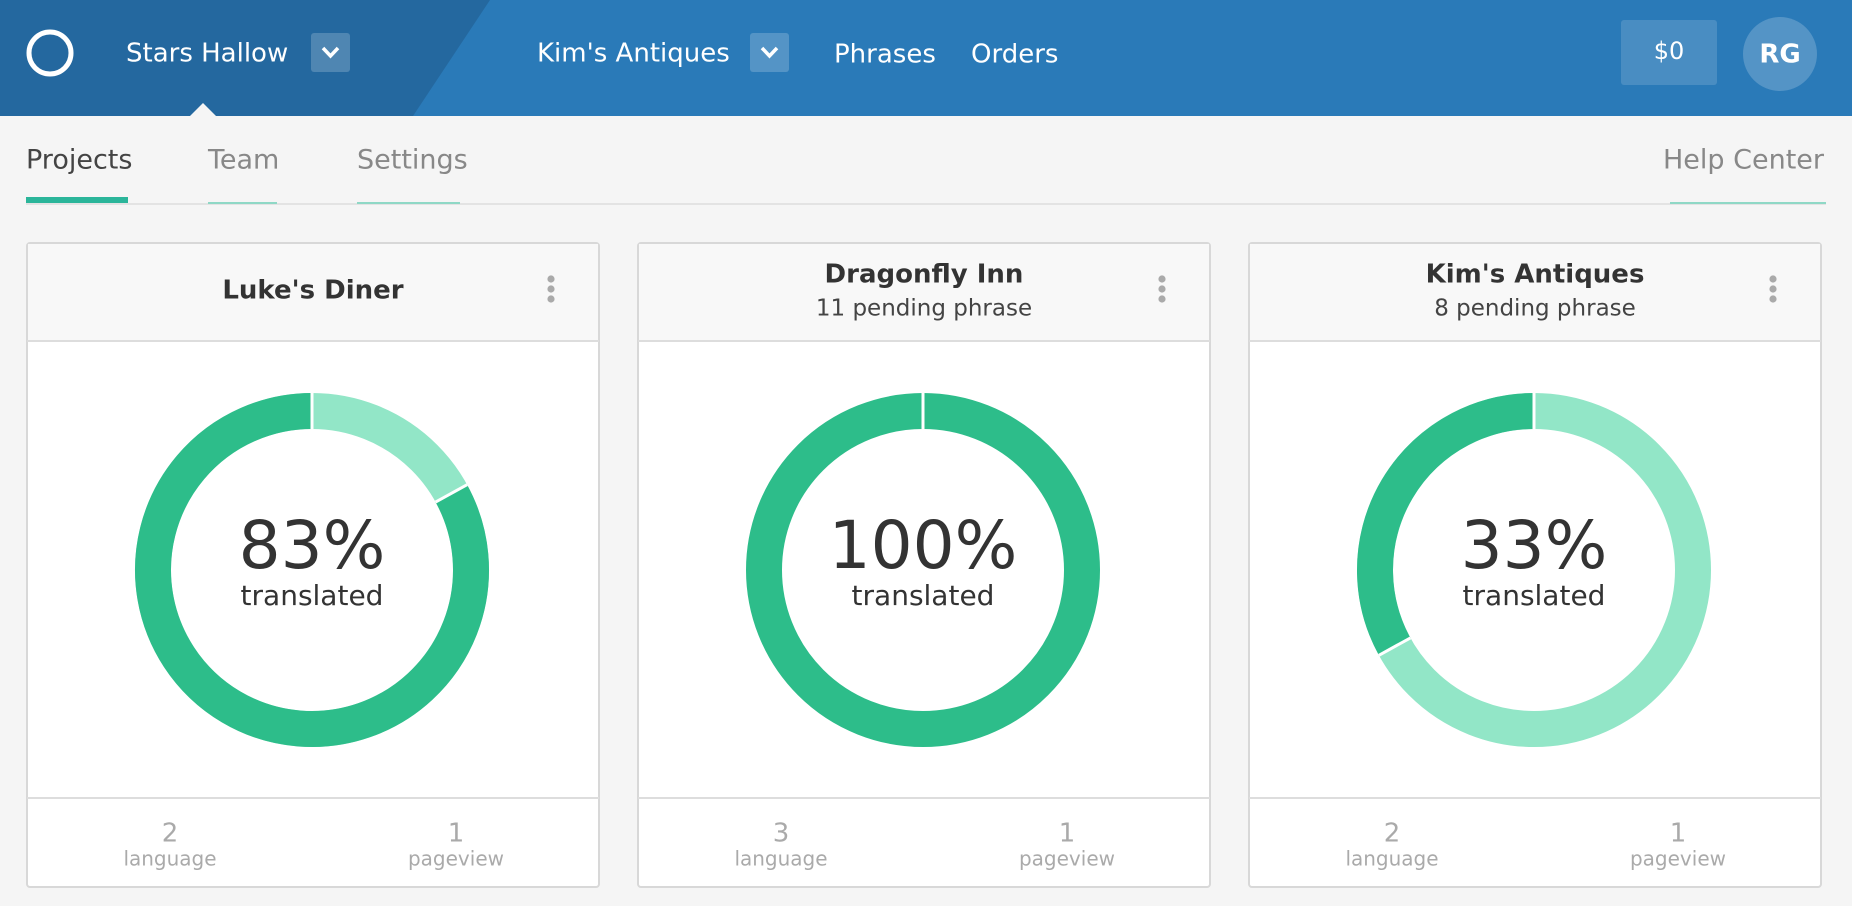 This screenshot has width=1852, height=906. What do you see at coordinates (77, 200) in the screenshot?
I see `tab-indicator` at bounding box center [77, 200].